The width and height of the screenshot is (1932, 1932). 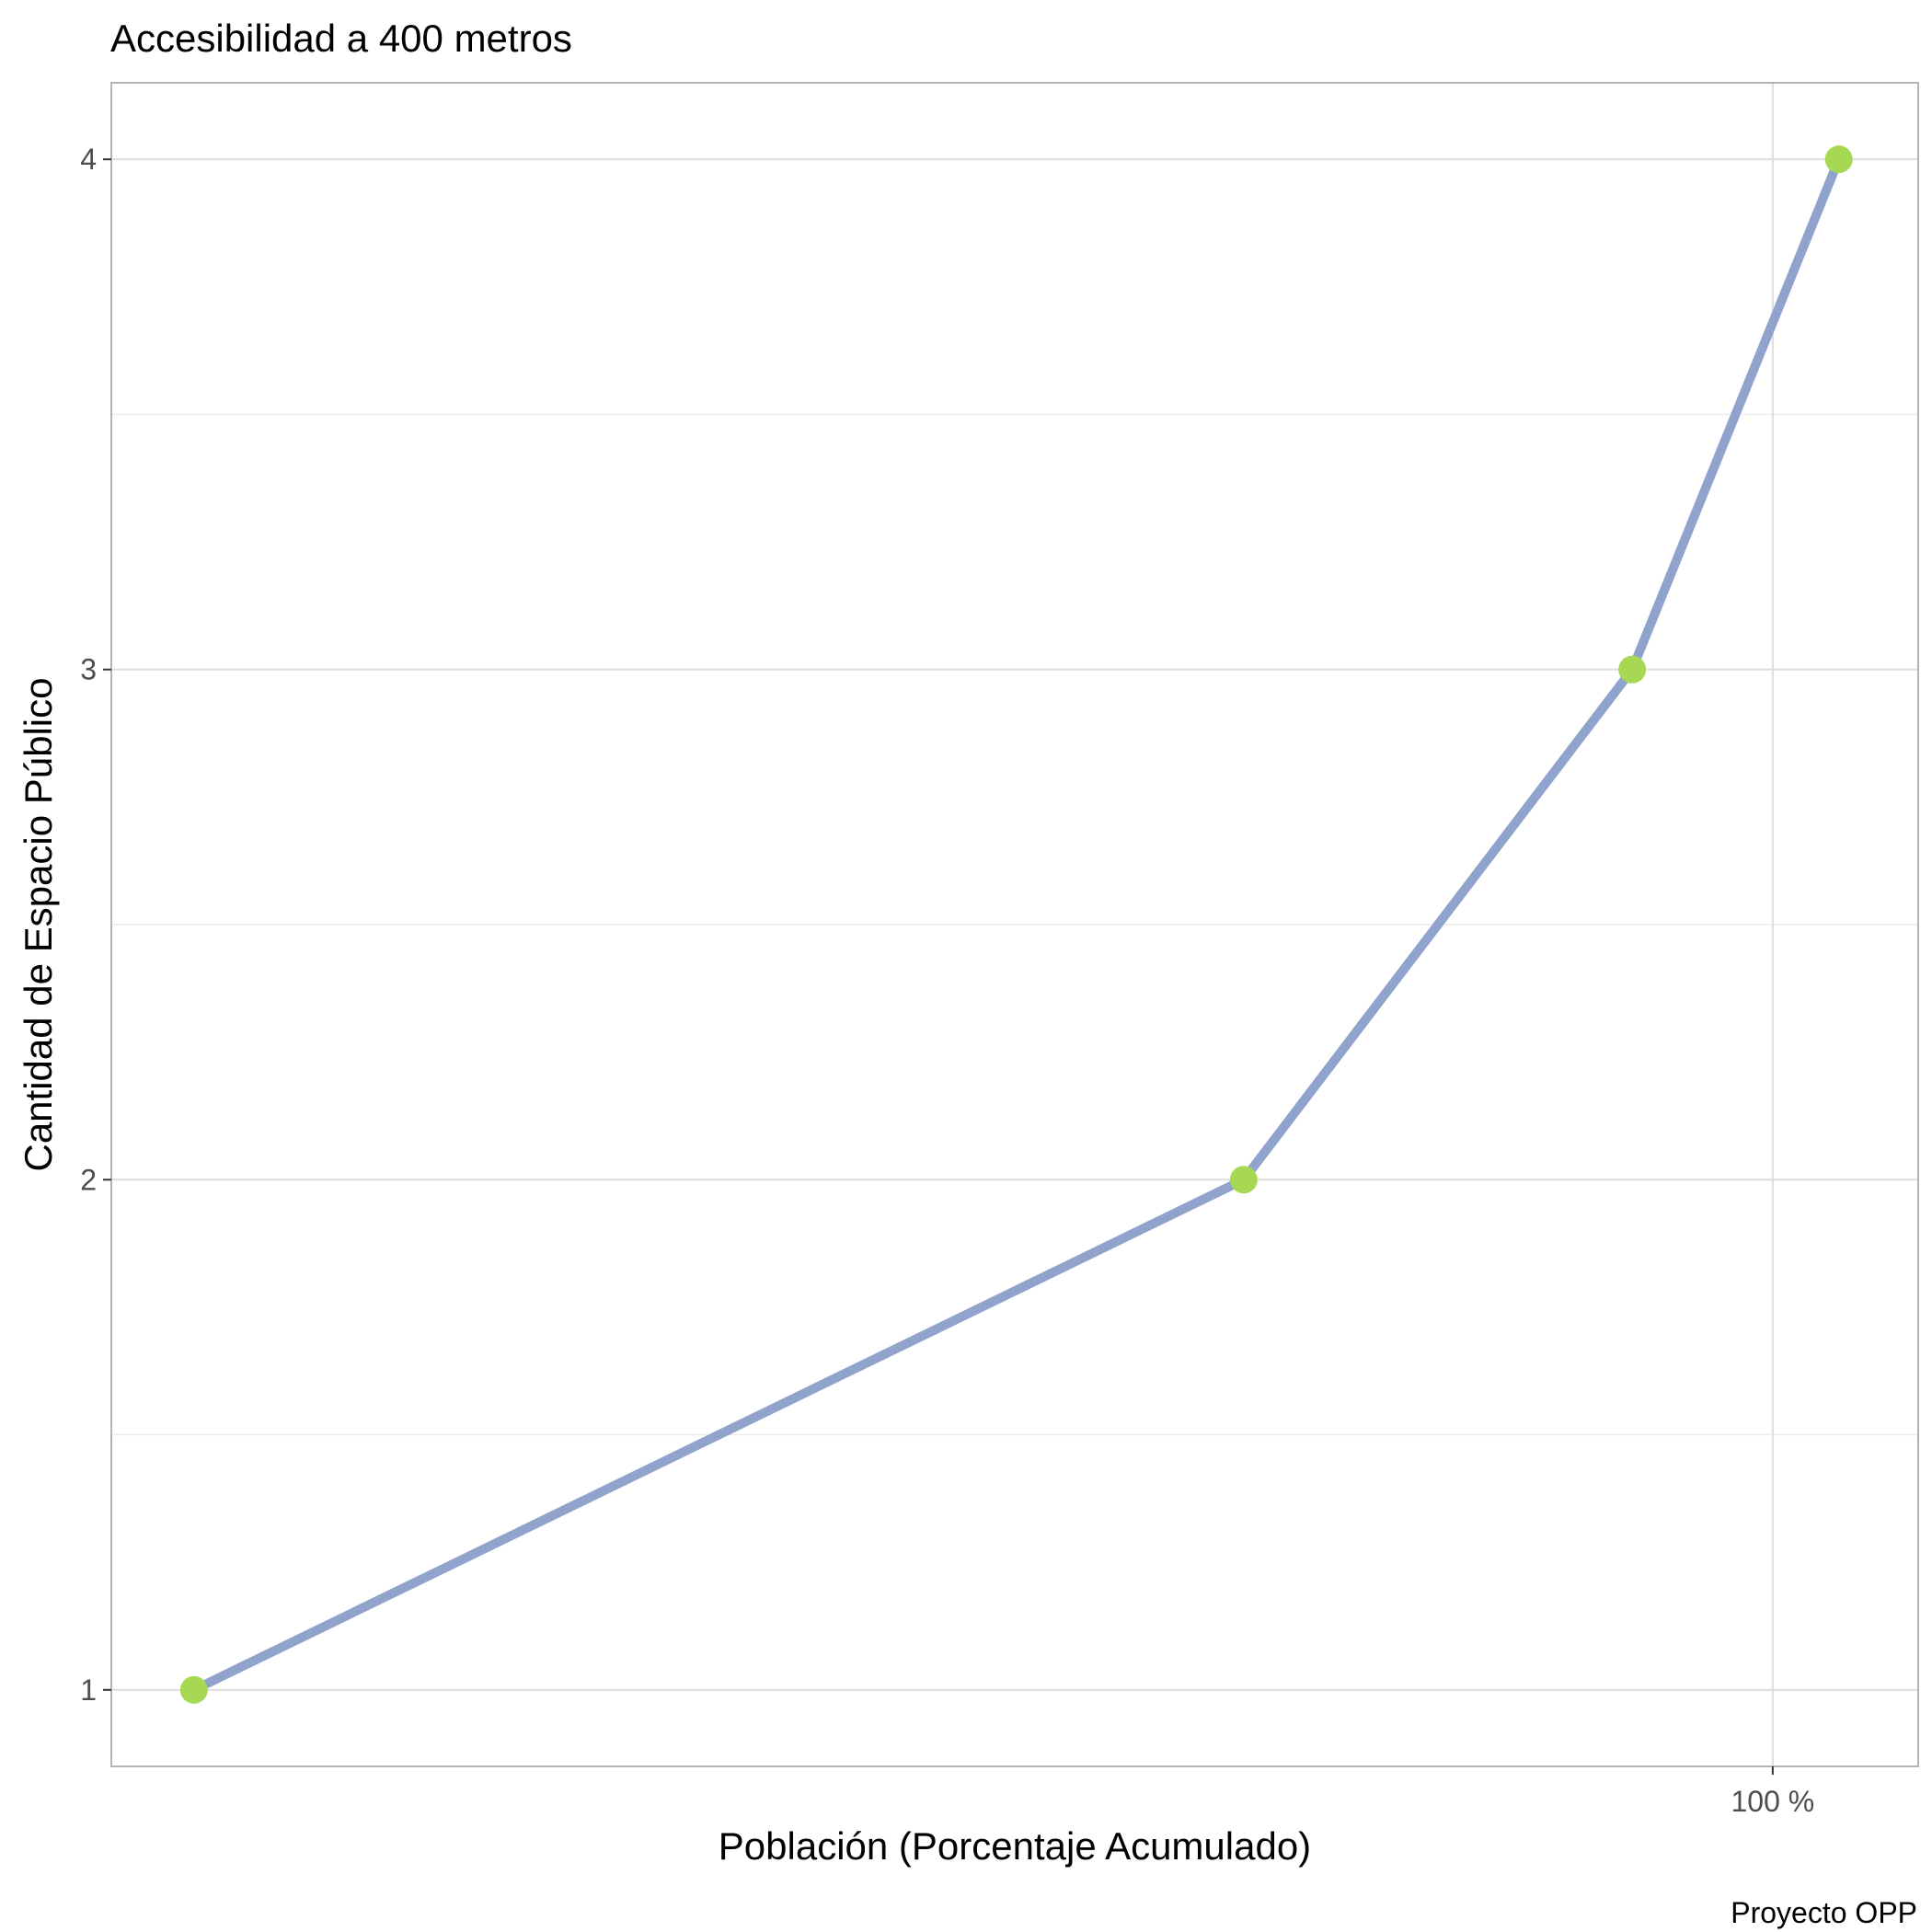 What do you see at coordinates (1773, 1801) in the screenshot?
I see `x-tick-label: 100 %` at bounding box center [1773, 1801].